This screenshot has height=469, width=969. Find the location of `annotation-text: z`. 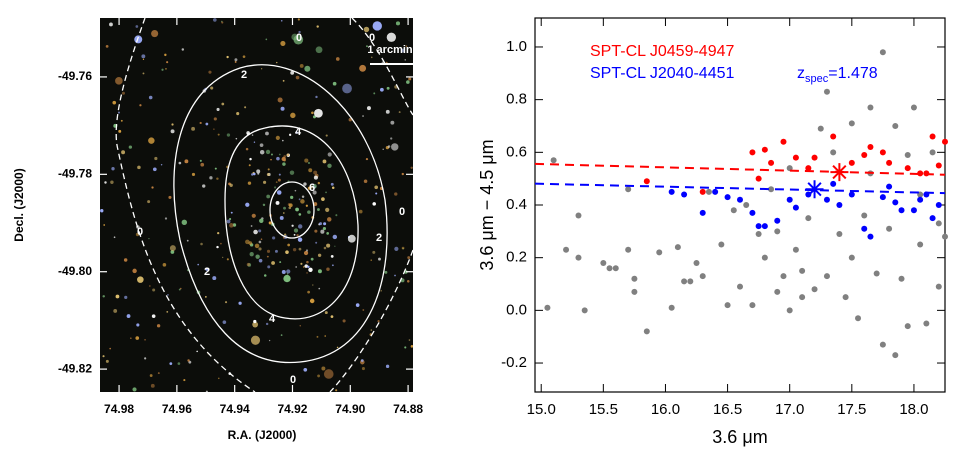

annotation-text: z is located at coordinates (801, 73).